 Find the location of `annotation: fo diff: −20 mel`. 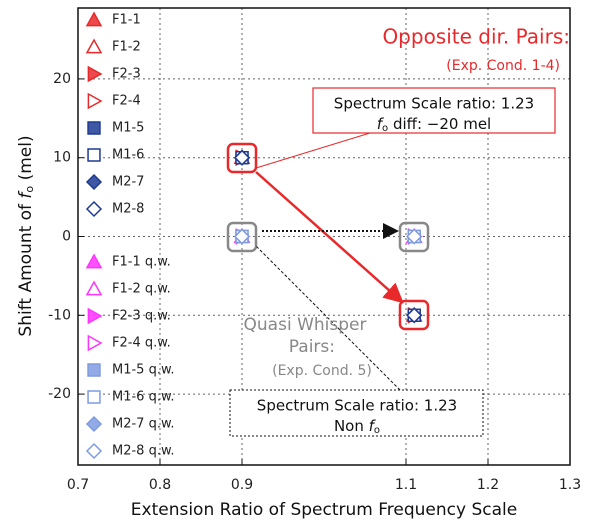

annotation: fo diff: −20 mel is located at coordinates (434, 125).